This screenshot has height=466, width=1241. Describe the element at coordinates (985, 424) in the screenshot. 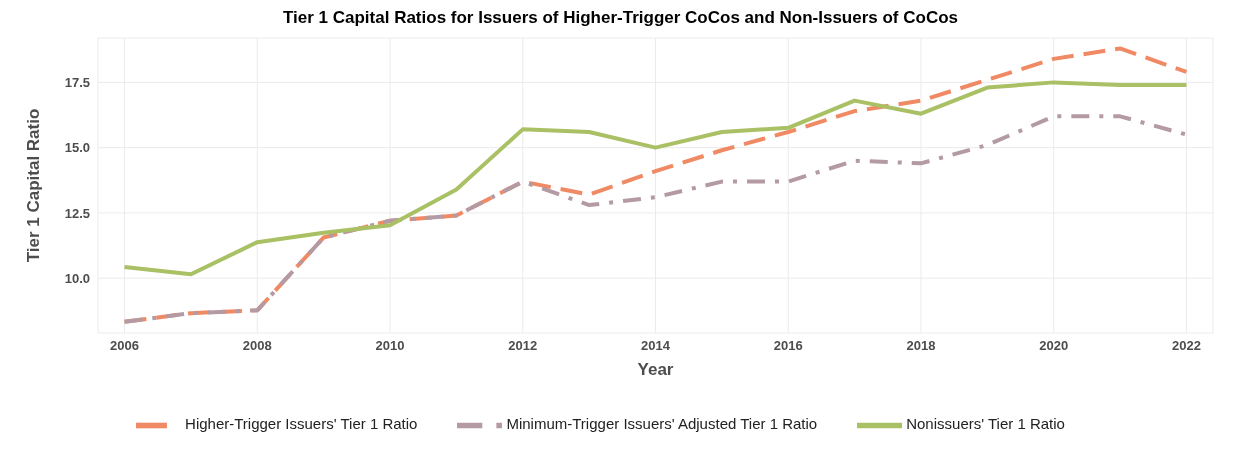

I see `legend-label: Nonissuers' Tier 1 Ratio` at that location.